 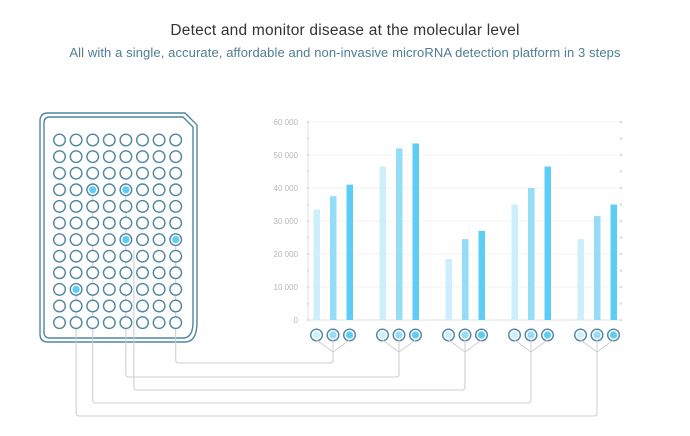 I want to click on y-tick-label: 30 000, so click(x=286, y=221).